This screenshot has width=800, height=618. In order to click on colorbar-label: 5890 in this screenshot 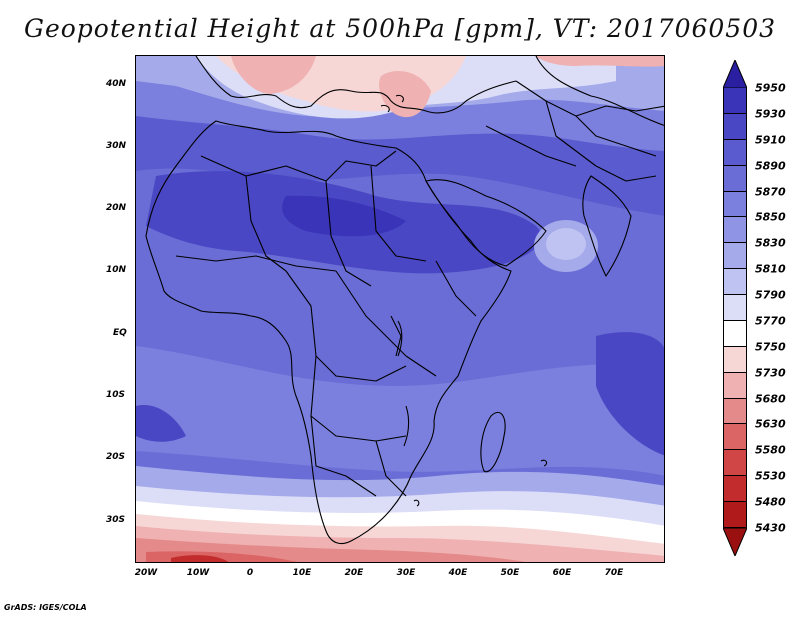, I will do `click(770, 166)`.